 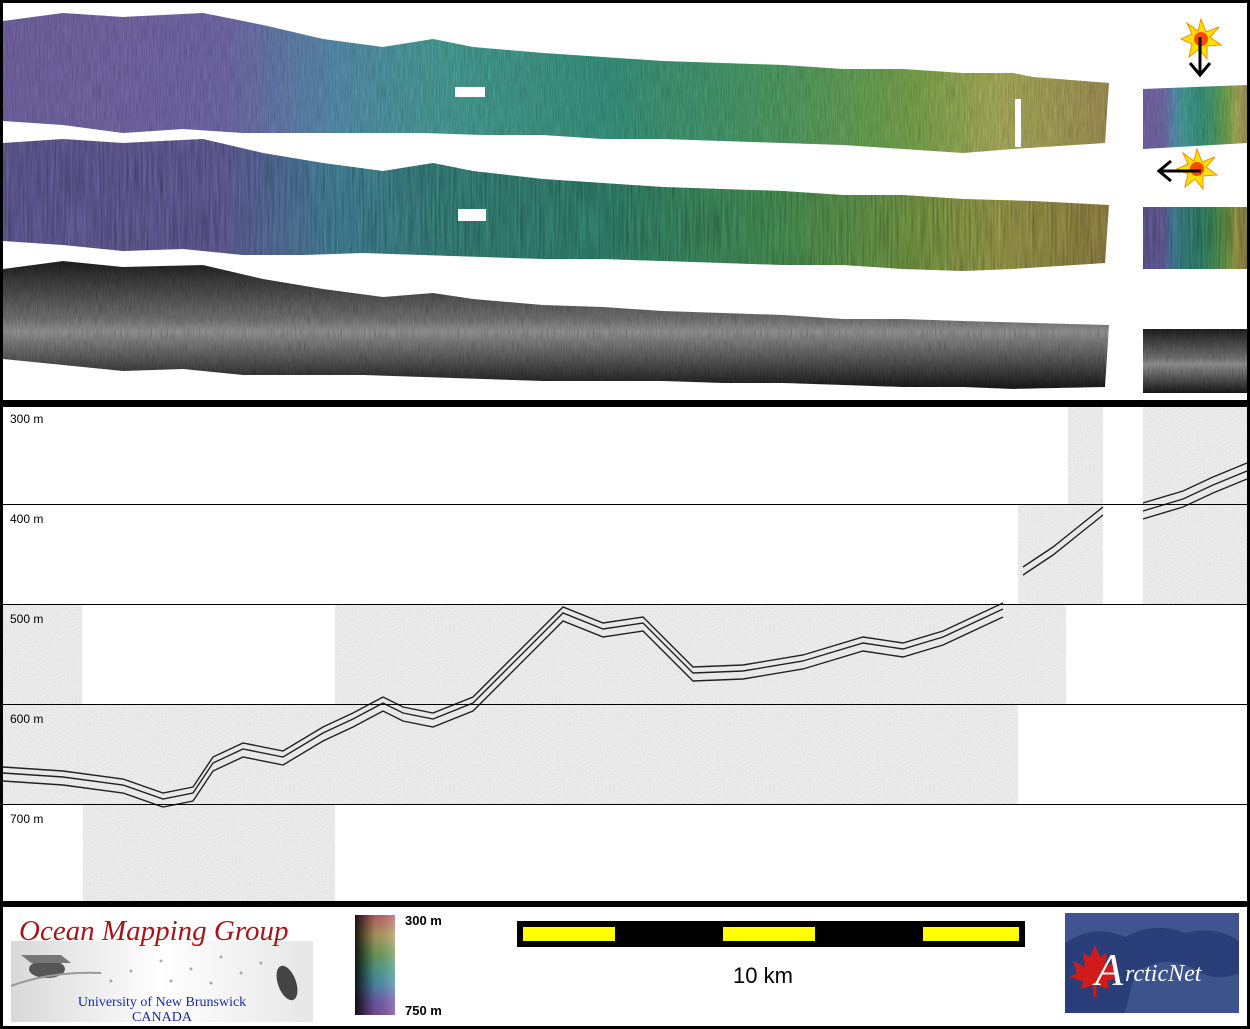 I want to click on sun-icon, so click(x=1197, y=169).